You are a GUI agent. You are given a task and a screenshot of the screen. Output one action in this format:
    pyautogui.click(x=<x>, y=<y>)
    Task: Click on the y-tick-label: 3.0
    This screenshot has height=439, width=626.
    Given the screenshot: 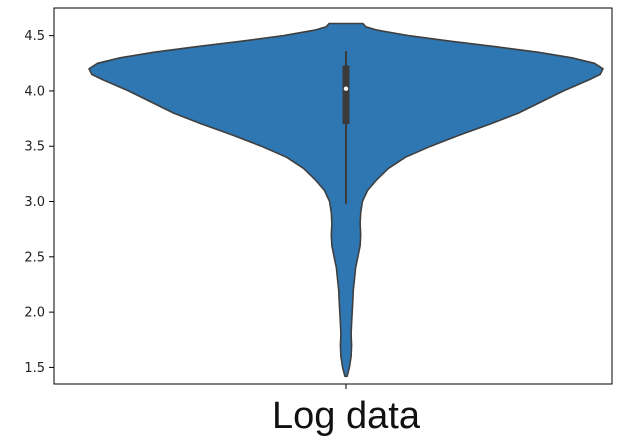 What is the action you would take?
    pyautogui.click(x=34, y=202)
    